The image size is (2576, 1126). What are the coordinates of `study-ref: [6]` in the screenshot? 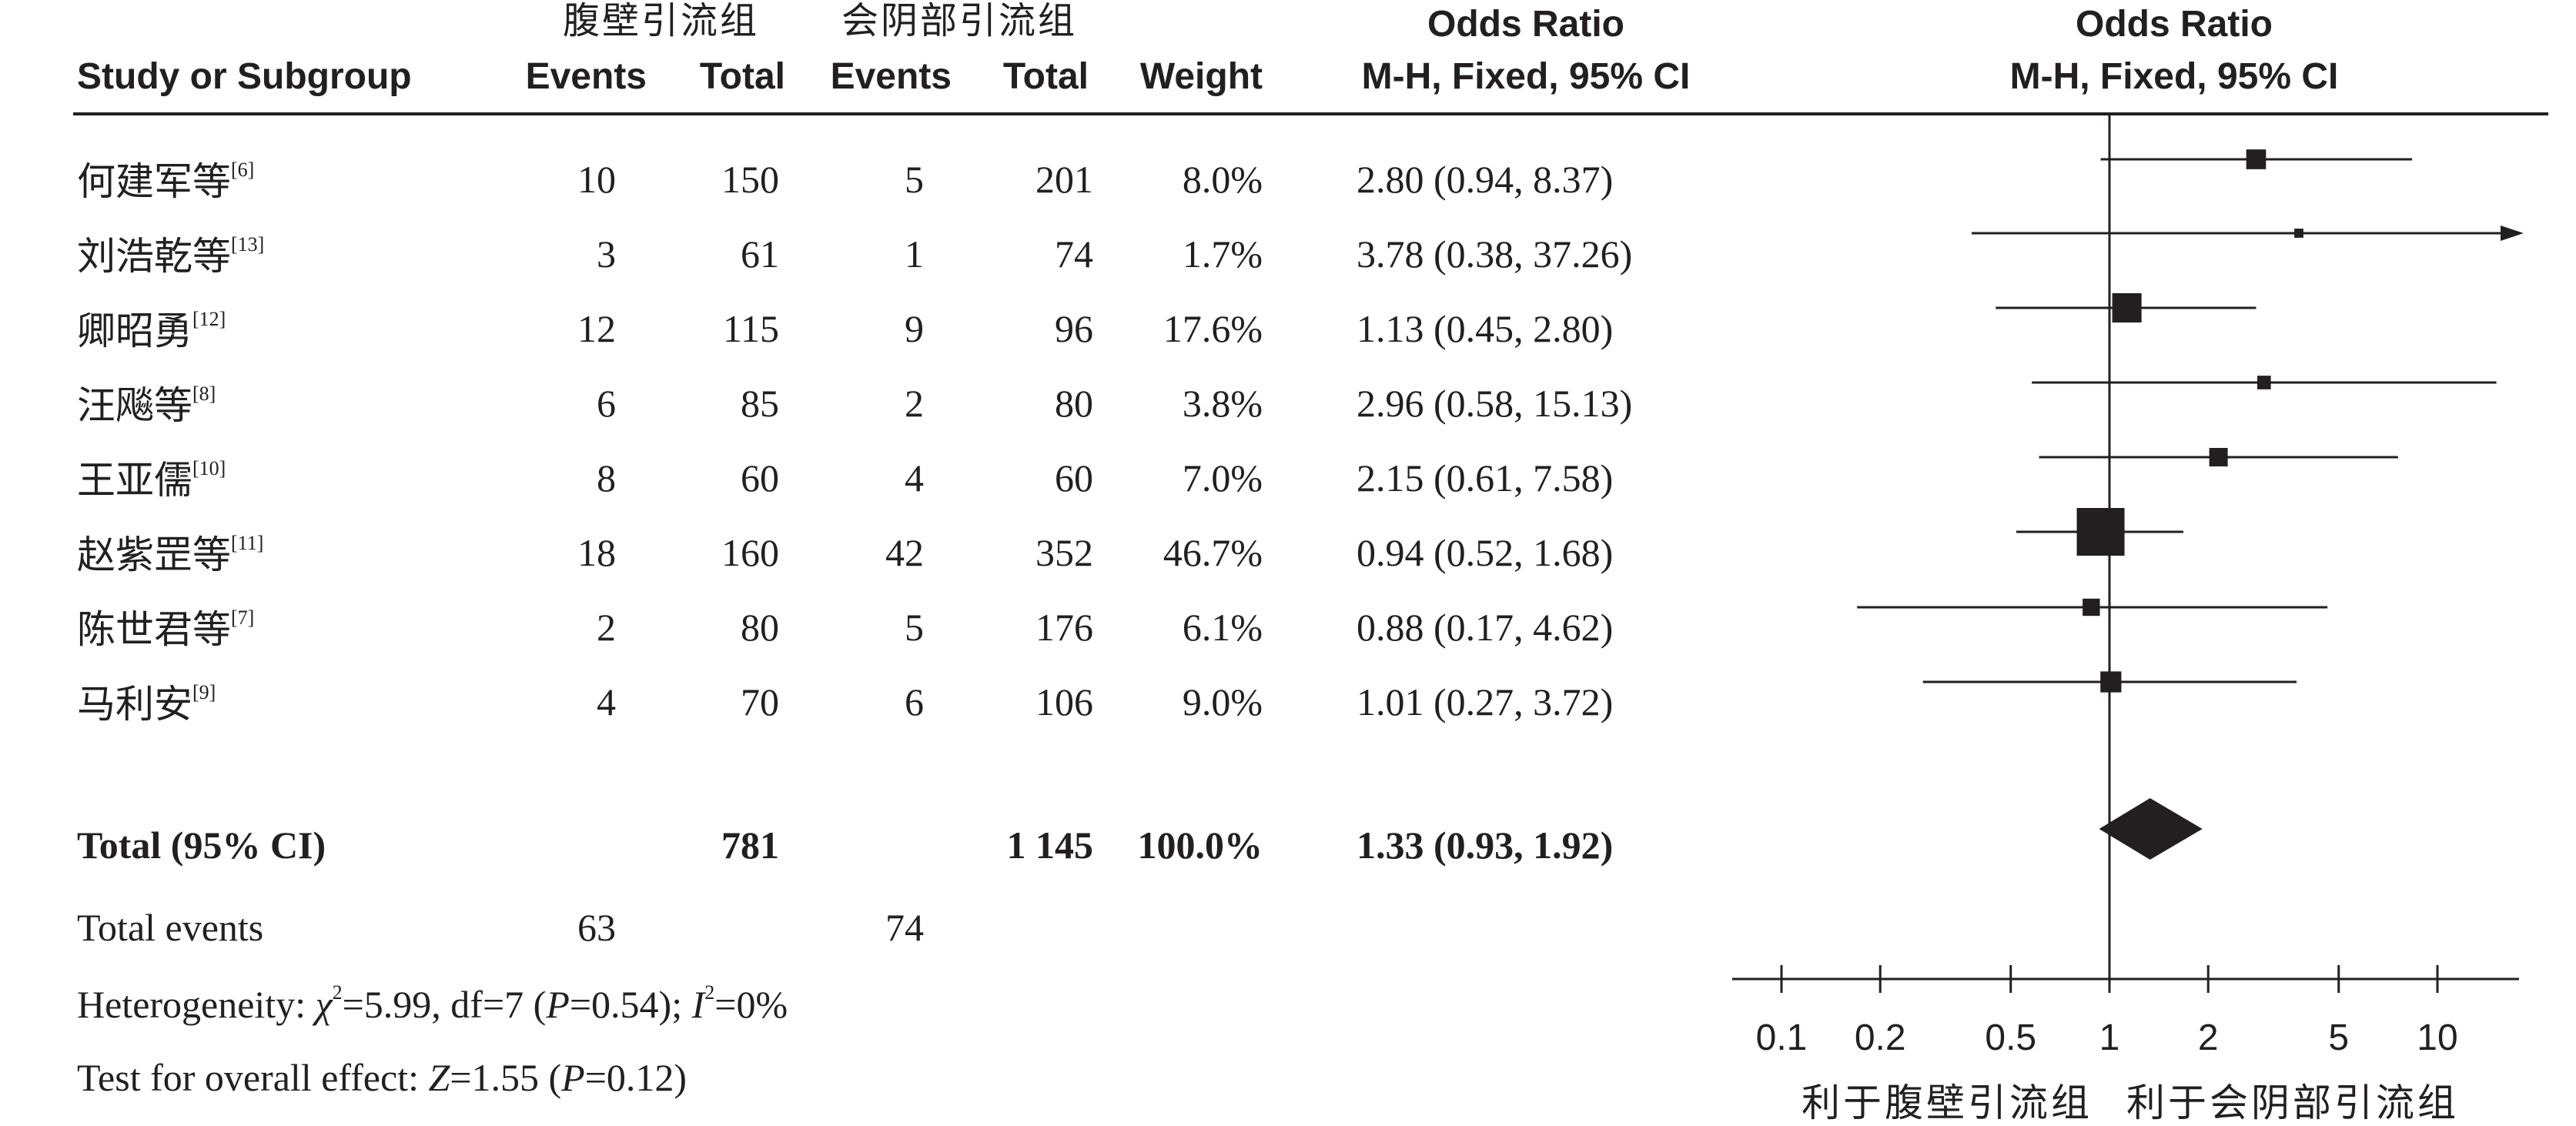 It's located at (243, 170).